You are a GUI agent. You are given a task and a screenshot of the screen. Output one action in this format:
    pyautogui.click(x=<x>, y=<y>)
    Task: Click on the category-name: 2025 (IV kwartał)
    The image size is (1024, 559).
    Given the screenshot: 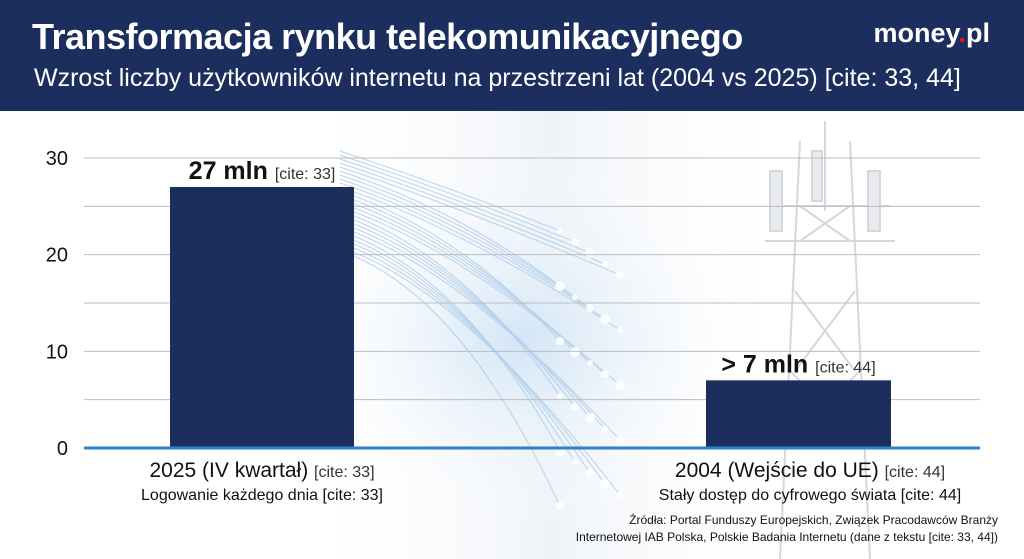 What is the action you would take?
    pyautogui.click(x=229, y=470)
    